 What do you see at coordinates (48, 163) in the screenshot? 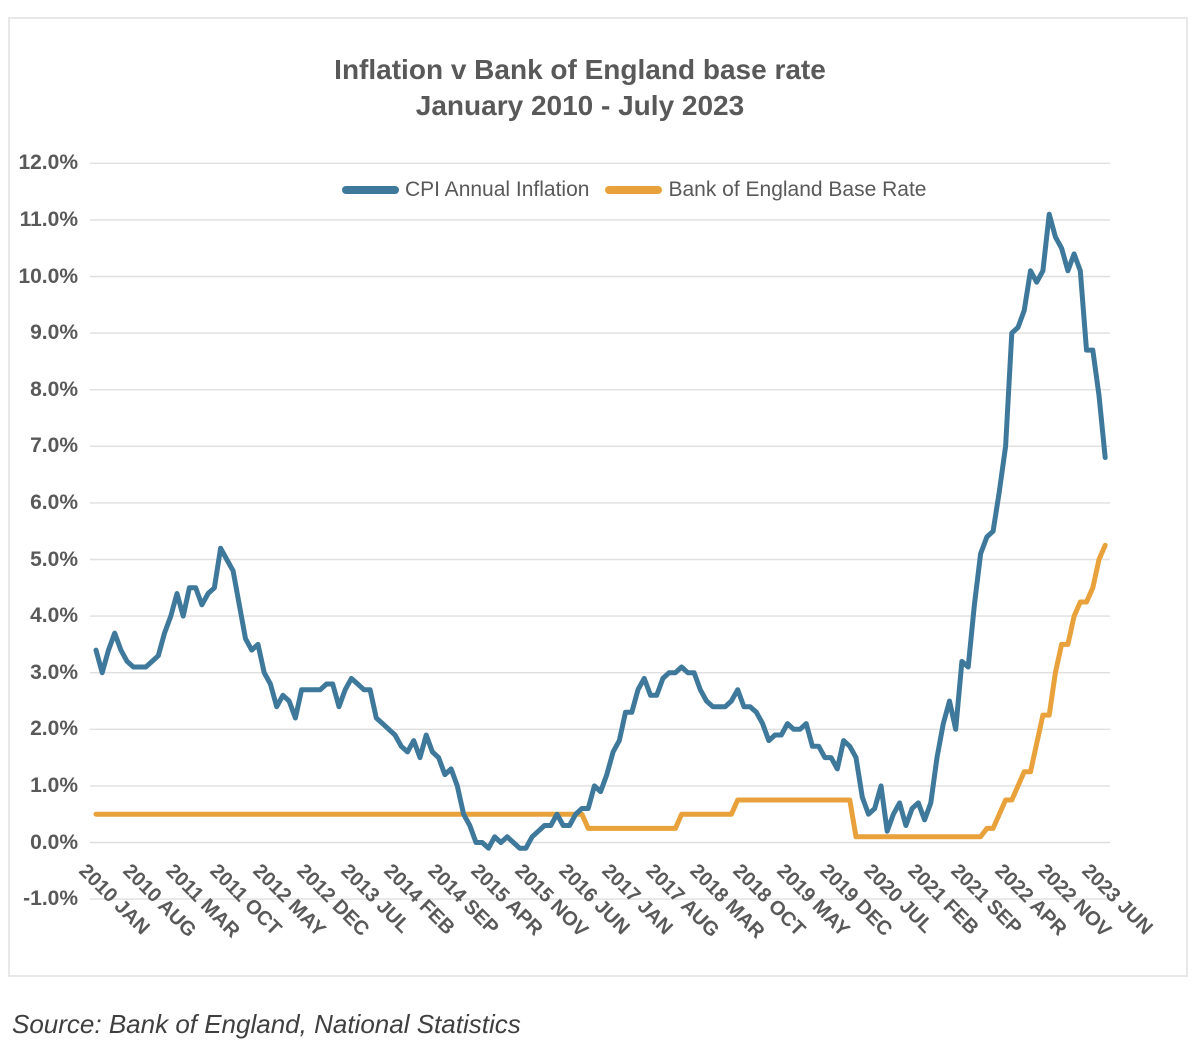
I see `y-axis-tick-label: 12.0%` at bounding box center [48, 163].